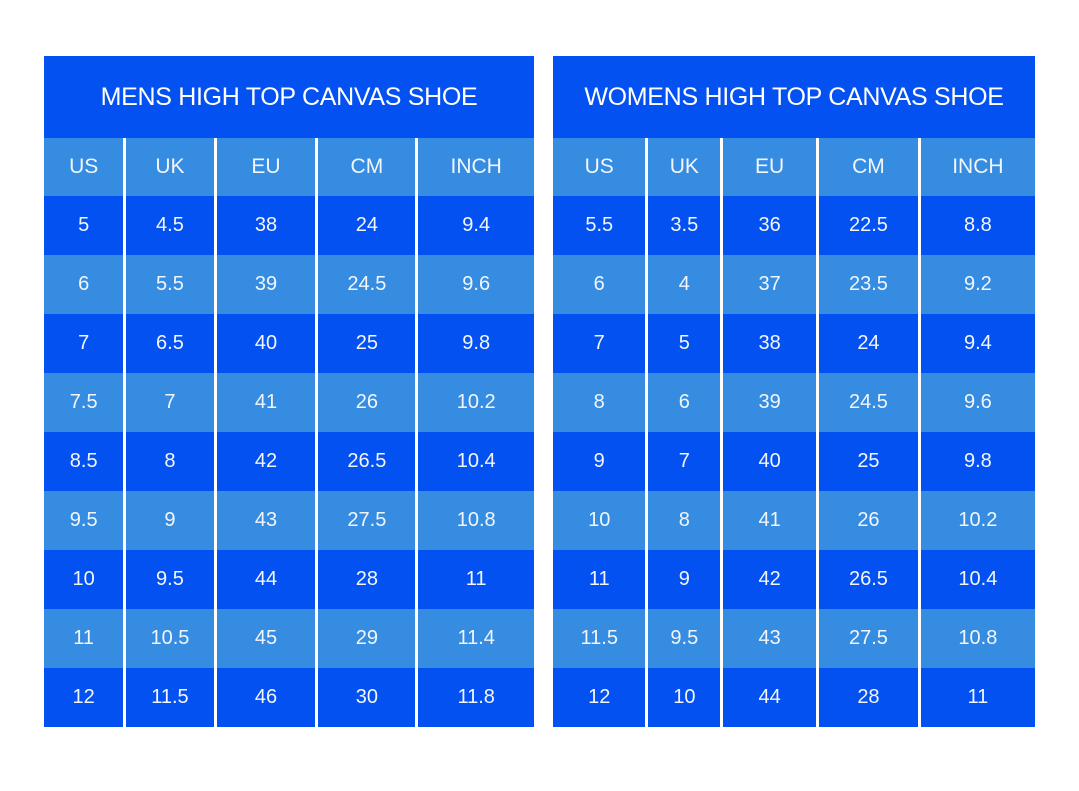 This screenshot has height=791, width=1079. I want to click on size-cell: 45, so click(265, 638).